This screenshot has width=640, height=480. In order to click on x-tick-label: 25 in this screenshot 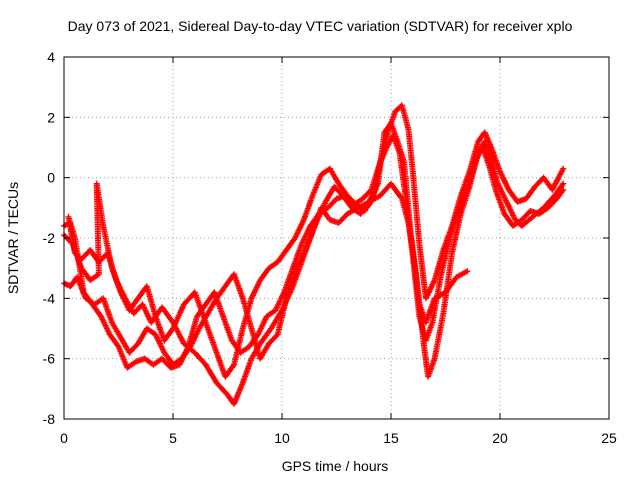, I will do `click(609, 438)`.